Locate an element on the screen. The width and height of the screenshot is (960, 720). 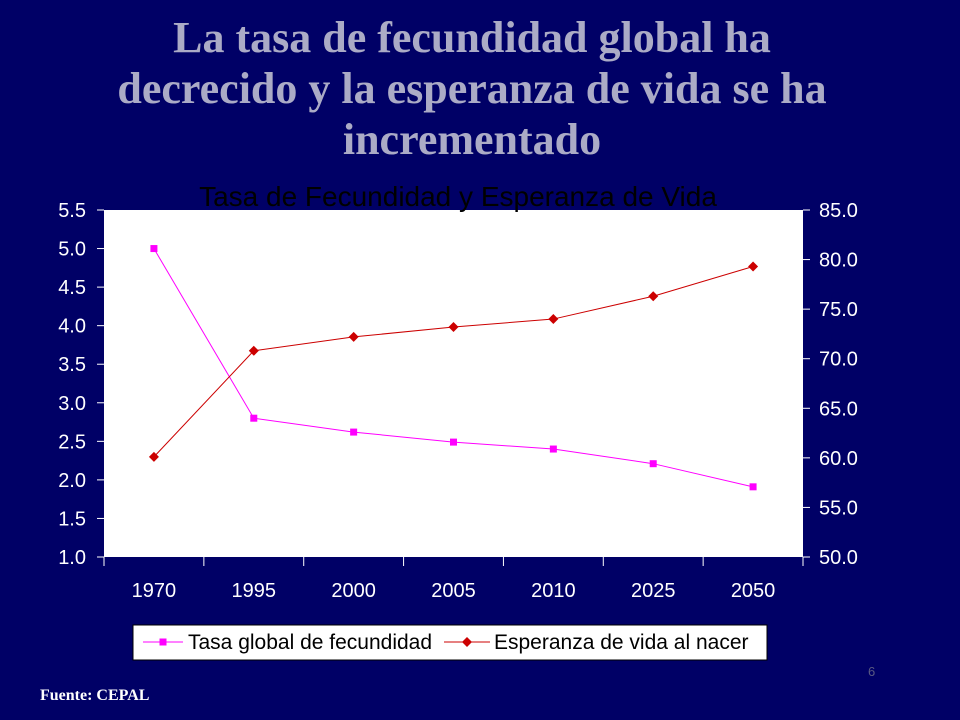
slide-title-line: La tasa de fecundidad global ha is located at coordinates (472, 37).